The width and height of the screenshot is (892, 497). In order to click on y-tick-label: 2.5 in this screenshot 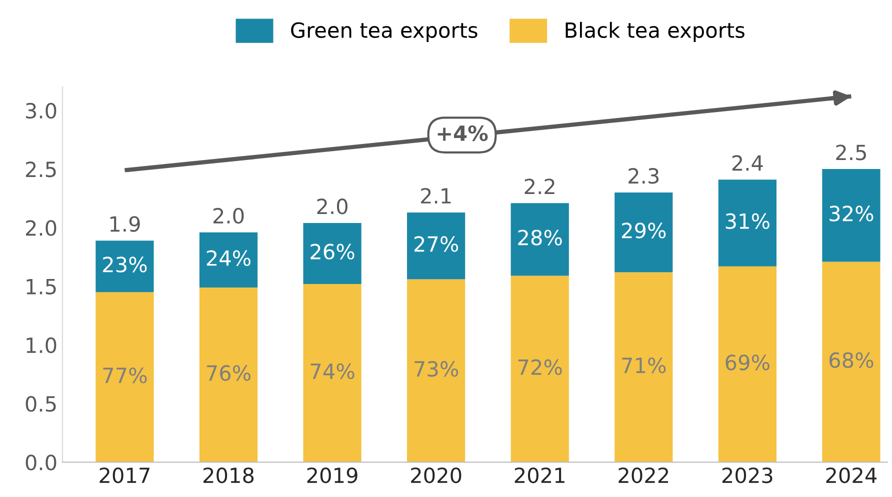, I will do `click(41, 170)`.